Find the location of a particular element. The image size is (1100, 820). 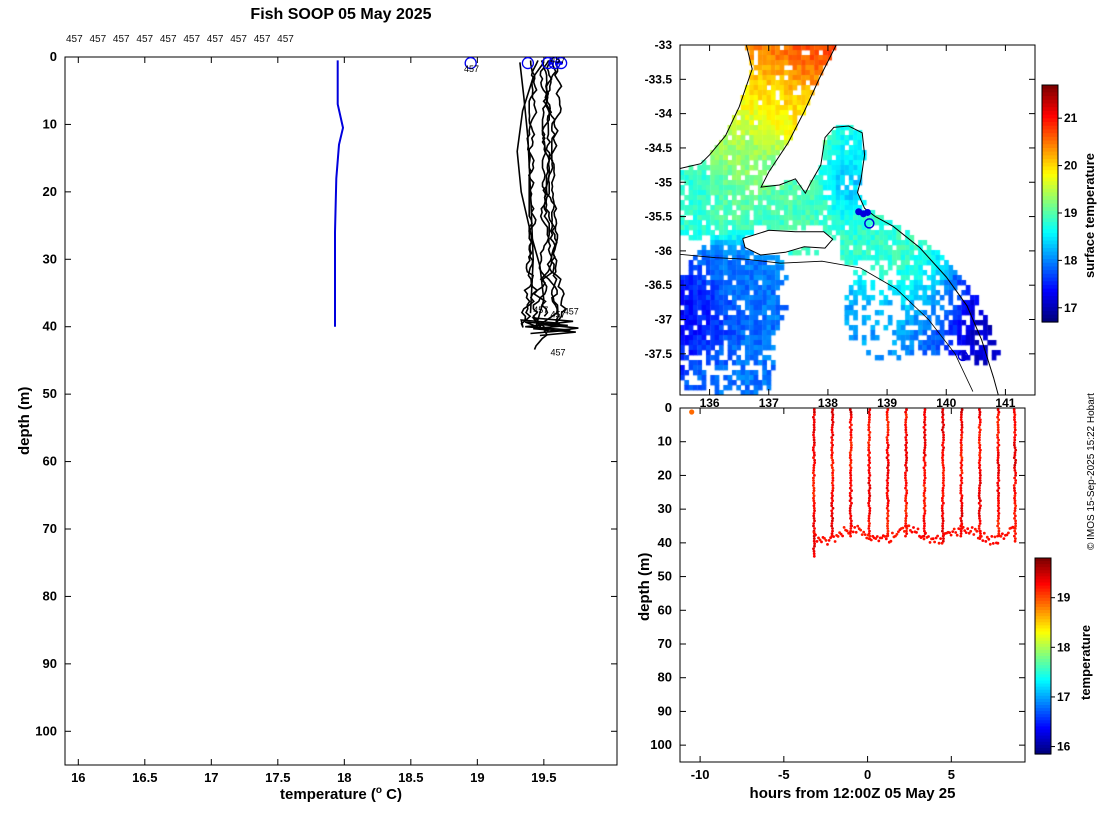

imos-copyright: © IMOS 15-Sep-2025 15:22 Hobart is located at coordinates (1091, 471).